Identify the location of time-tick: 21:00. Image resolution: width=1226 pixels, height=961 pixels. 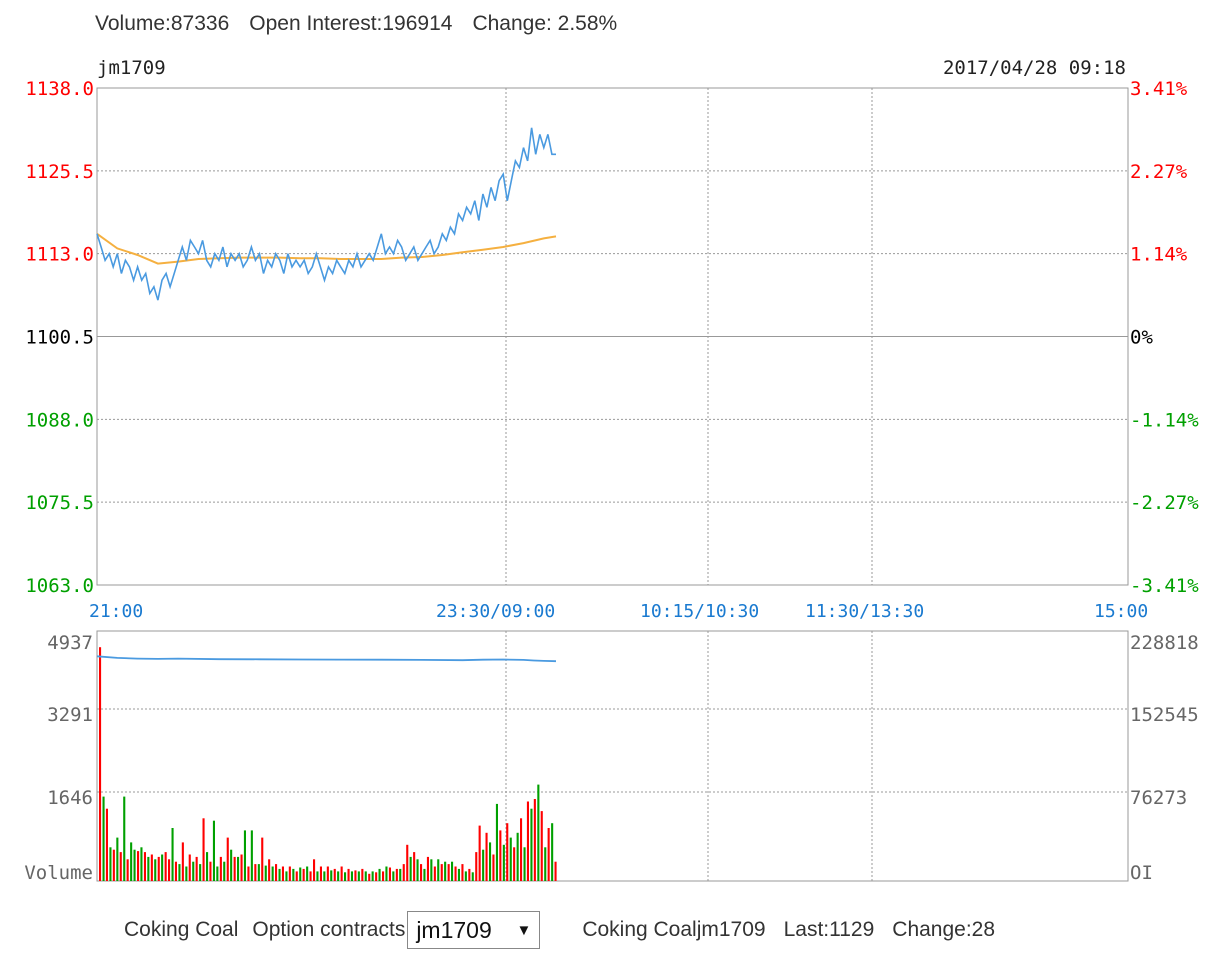
(116, 611).